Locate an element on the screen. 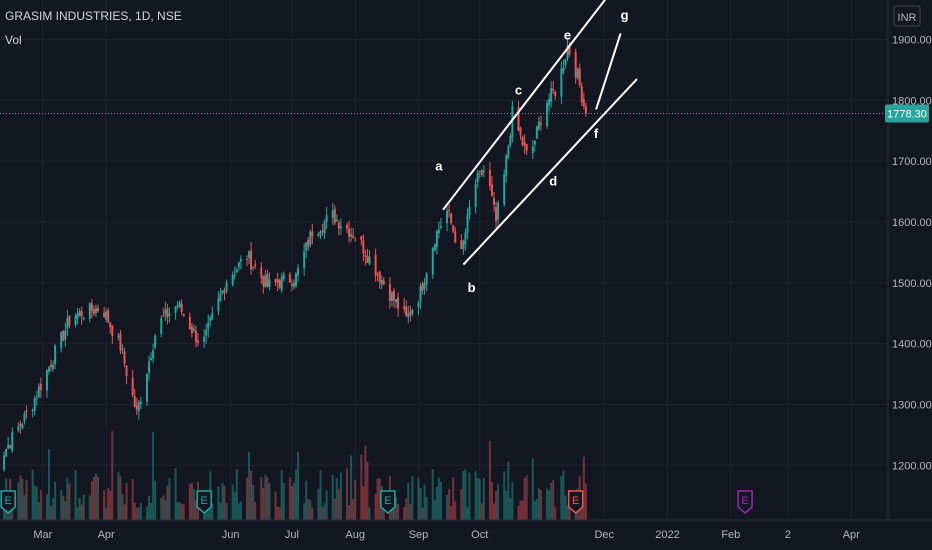  earnings-marker is located at coordinates (745, 502).